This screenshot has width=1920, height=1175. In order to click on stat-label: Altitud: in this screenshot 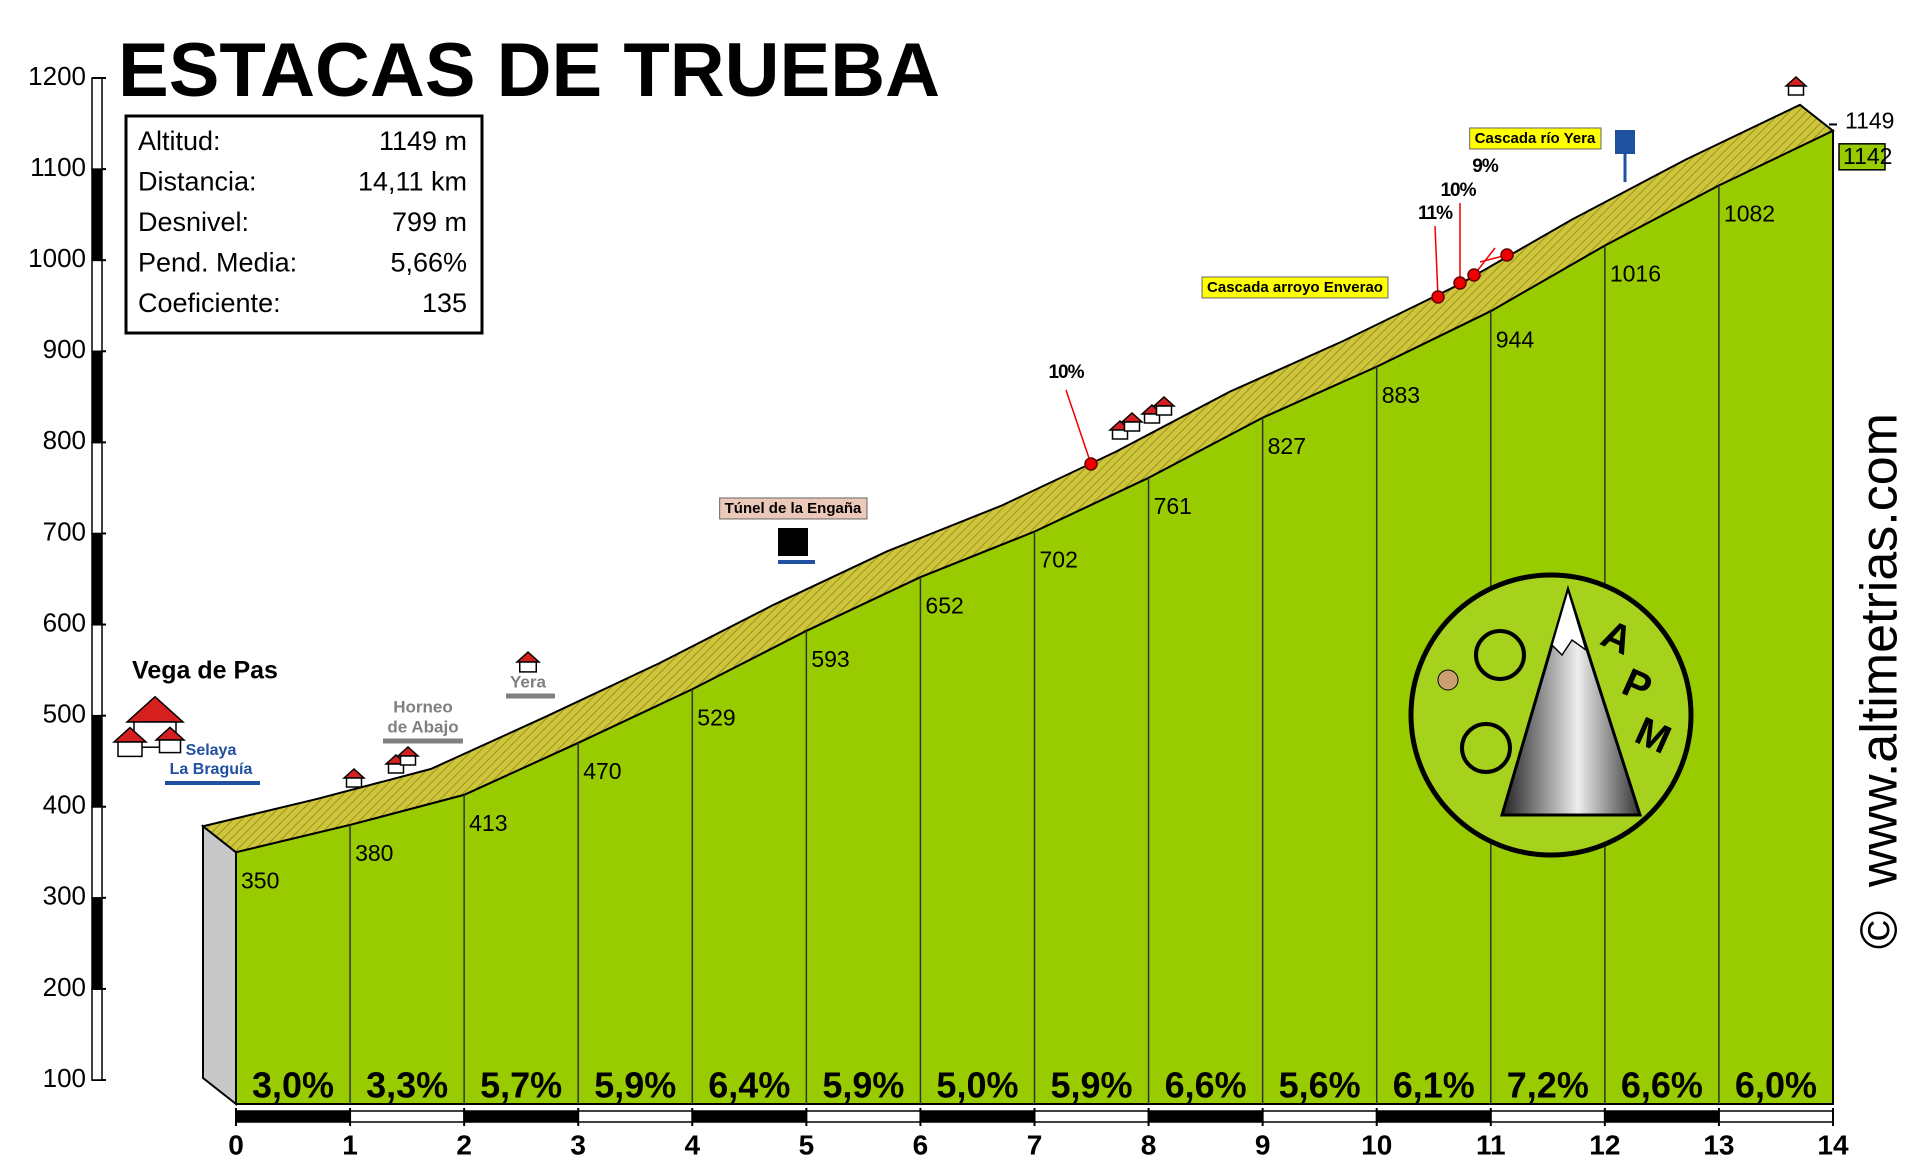, I will do `click(179, 141)`.